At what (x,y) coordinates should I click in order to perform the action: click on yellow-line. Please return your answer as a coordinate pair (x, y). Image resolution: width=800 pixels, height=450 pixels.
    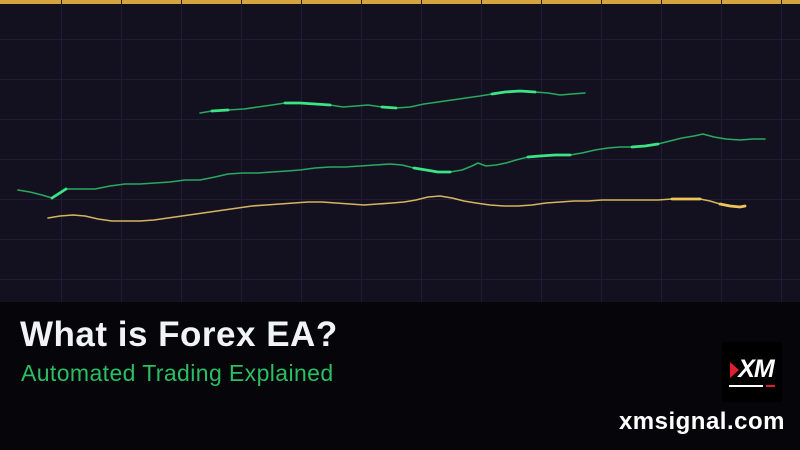
    Looking at the image, I should click on (396, 208).